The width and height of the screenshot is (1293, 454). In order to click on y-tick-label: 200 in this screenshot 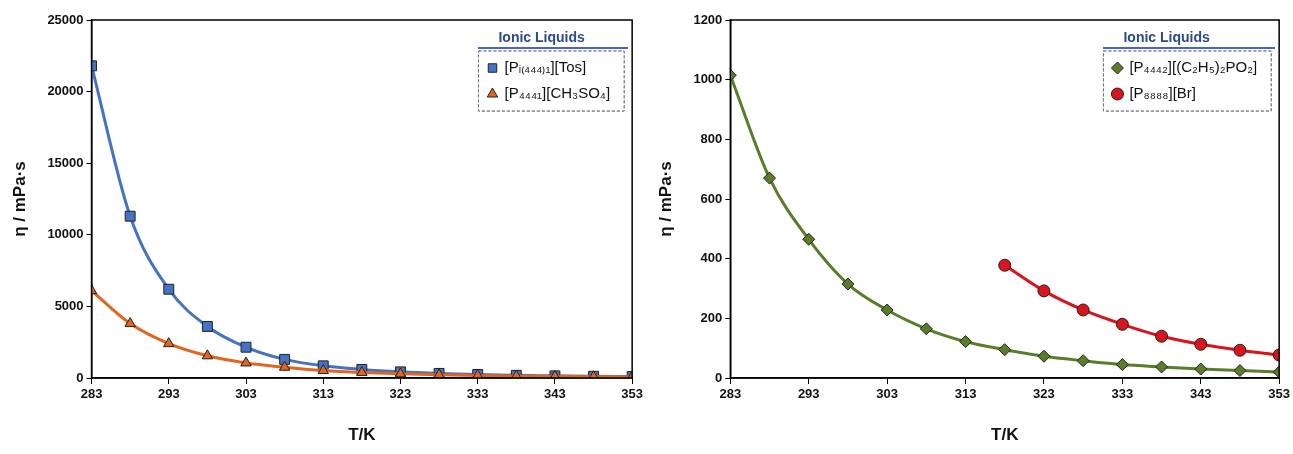, I will do `click(711, 317)`.